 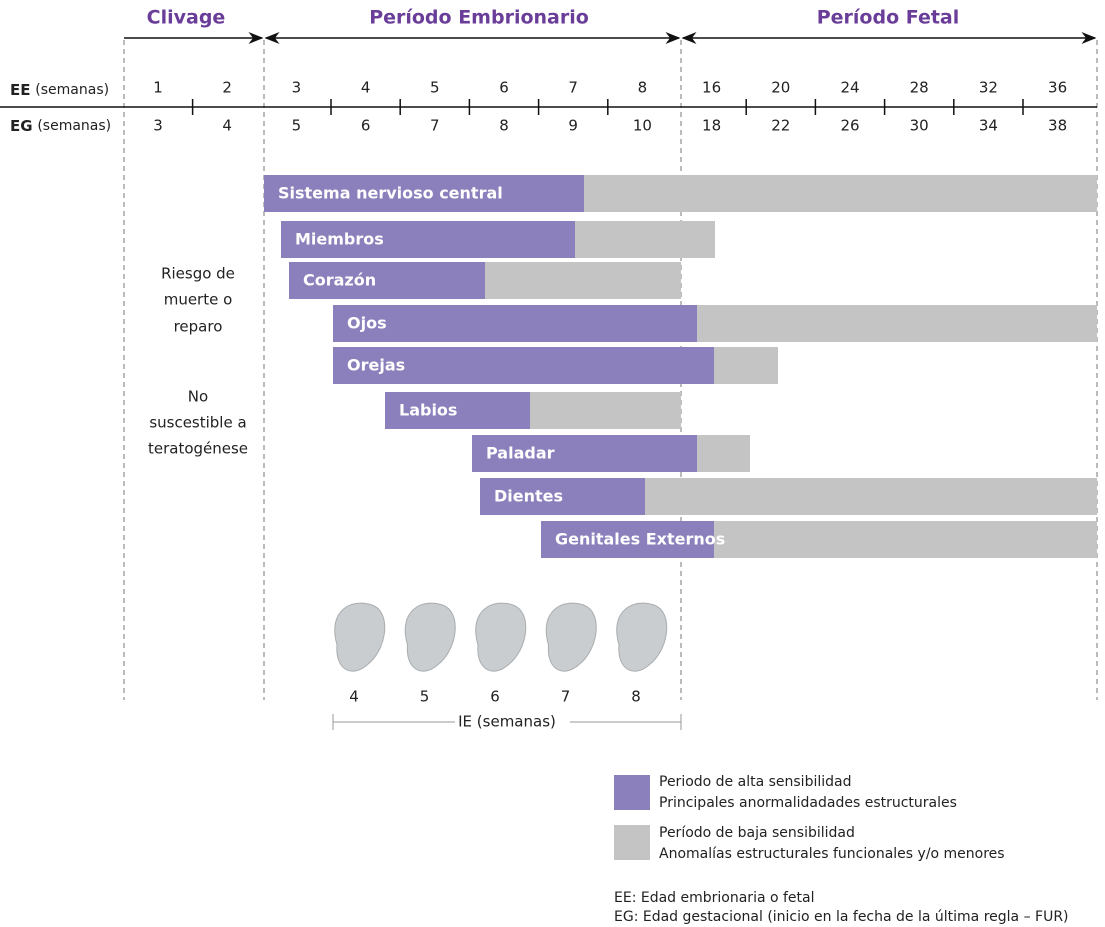 What do you see at coordinates (479, 18) in the screenshot?
I see `phase-title: Período Embrionario` at bounding box center [479, 18].